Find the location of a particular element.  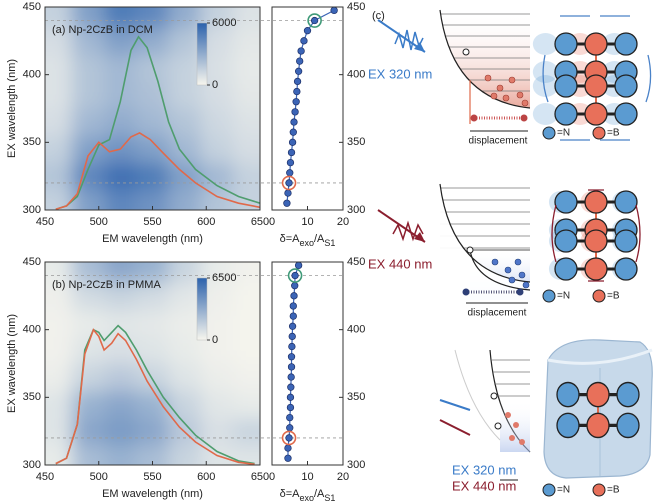

arrowhead is located at coordinates (419, 47).